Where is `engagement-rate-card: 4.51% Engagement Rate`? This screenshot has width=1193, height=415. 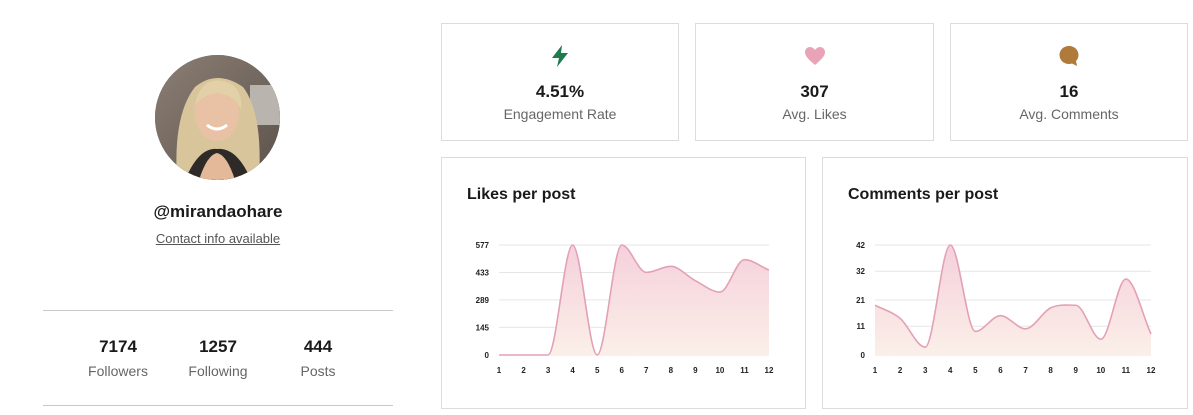
engagement-rate-card: 4.51% Engagement Rate is located at coordinates (560, 82).